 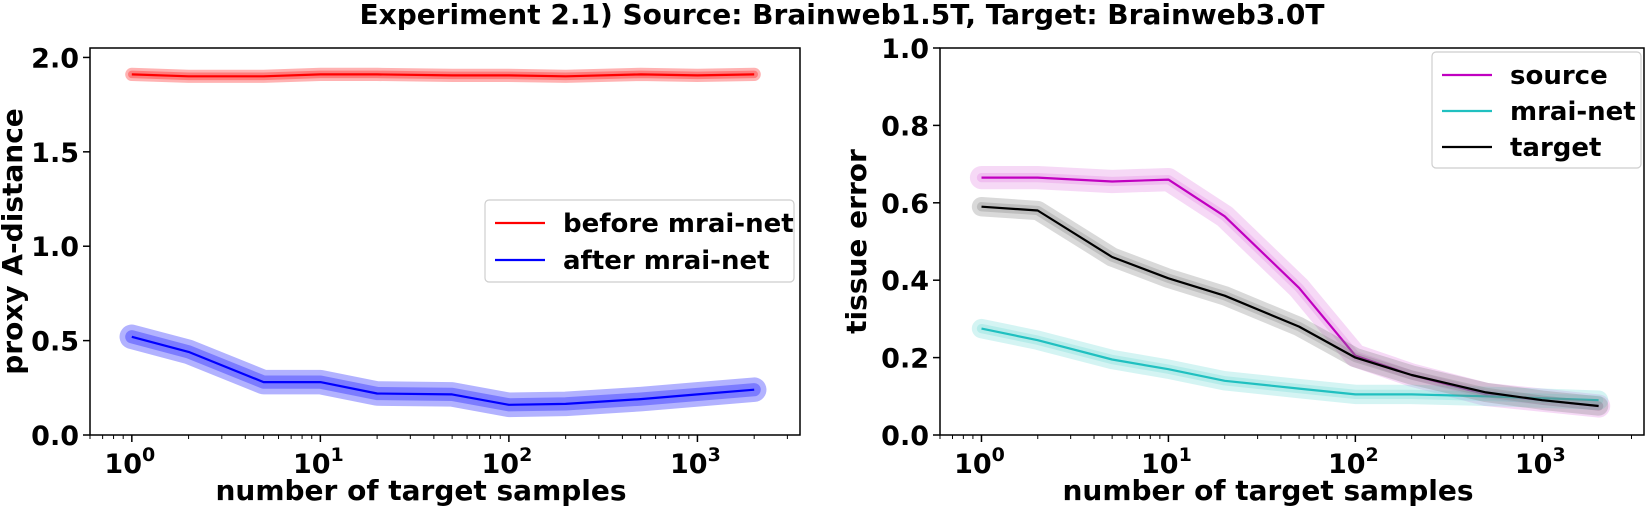 I want to click on ytick-label-1-4: 0.8, so click(x=905, y=126).